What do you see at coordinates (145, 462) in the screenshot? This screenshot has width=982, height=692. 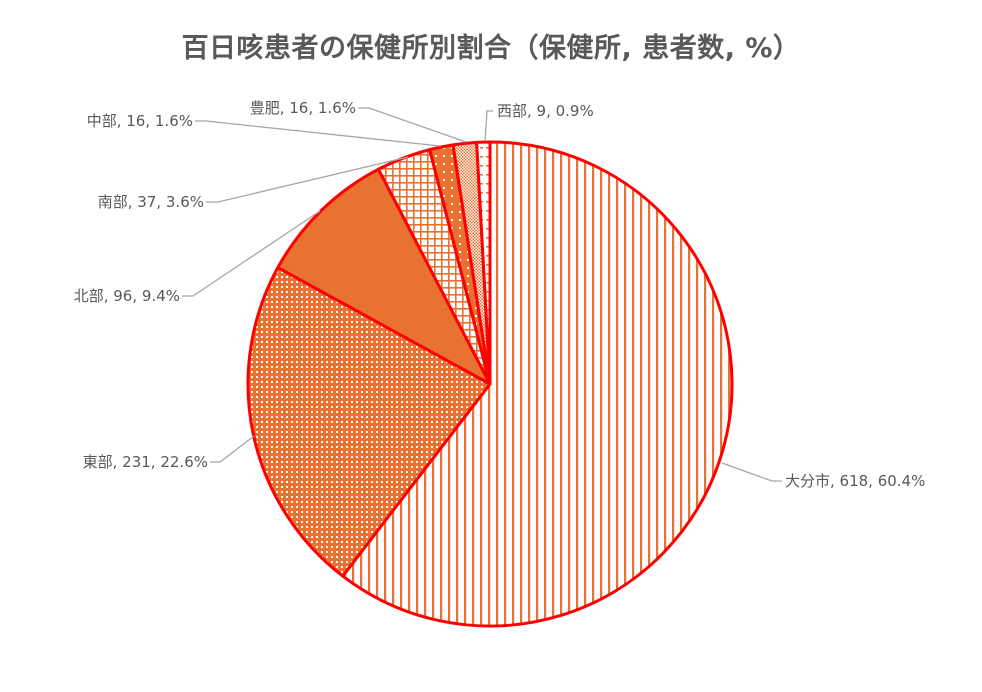 I see `data-label-tobu: 東部, 231, 22.6%` at bounding box center [145, 462].